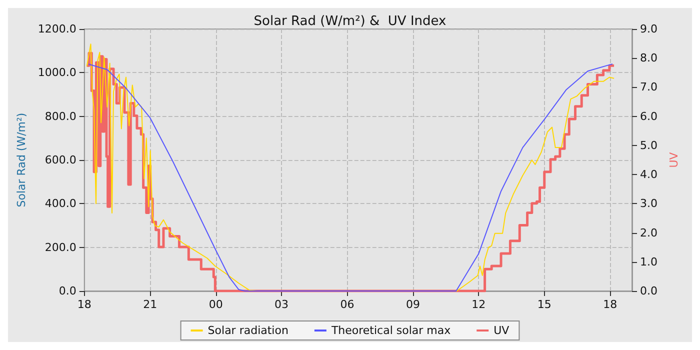 This screenshot has height=350, width=700. I want to click on y-tick-label: 600.0, so click(60, 160).